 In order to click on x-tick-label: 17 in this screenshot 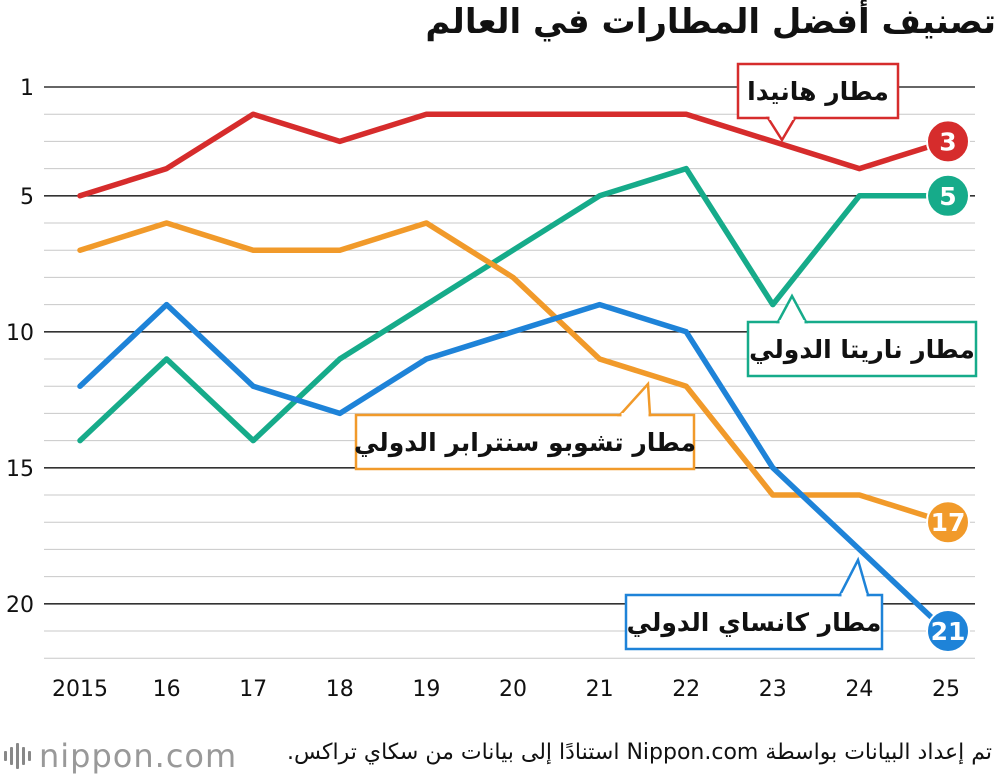, I will do `click(253, 689)`.